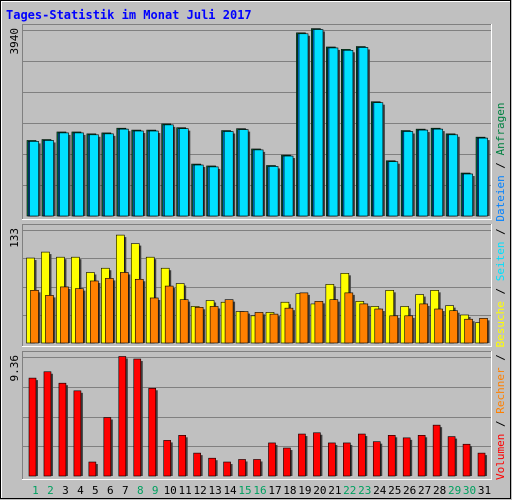 This screenshot has width=512, height=500. Describe the element at coordinates (484, 490) in the screenshot. I see `x-tick-label-day-31: 31` at that location.